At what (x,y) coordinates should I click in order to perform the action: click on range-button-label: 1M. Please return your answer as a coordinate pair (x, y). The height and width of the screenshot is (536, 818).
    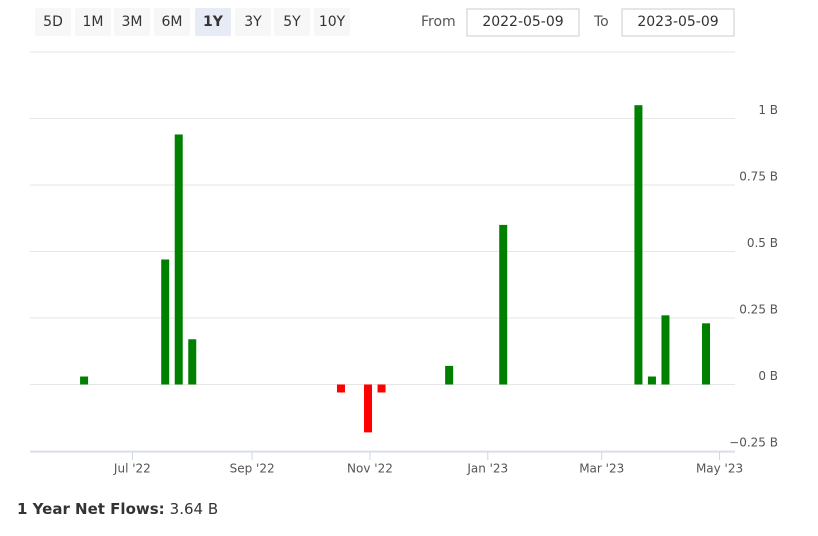
    Looking at the image, I should click on (93, 22).